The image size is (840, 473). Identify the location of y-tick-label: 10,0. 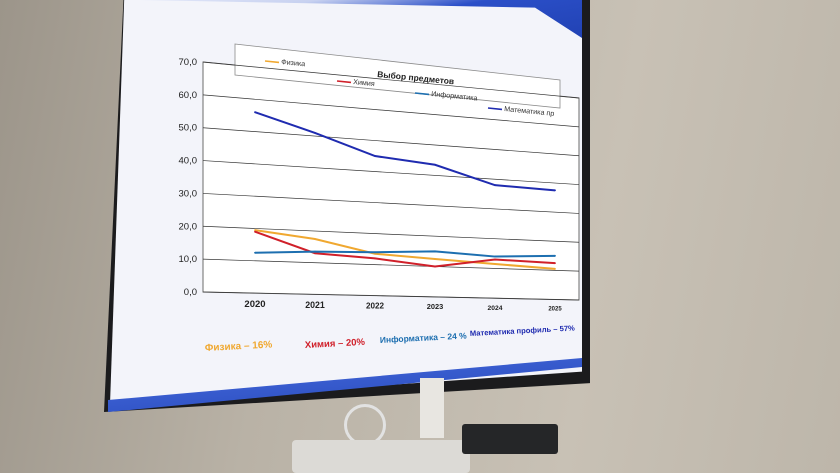
(188, 259).